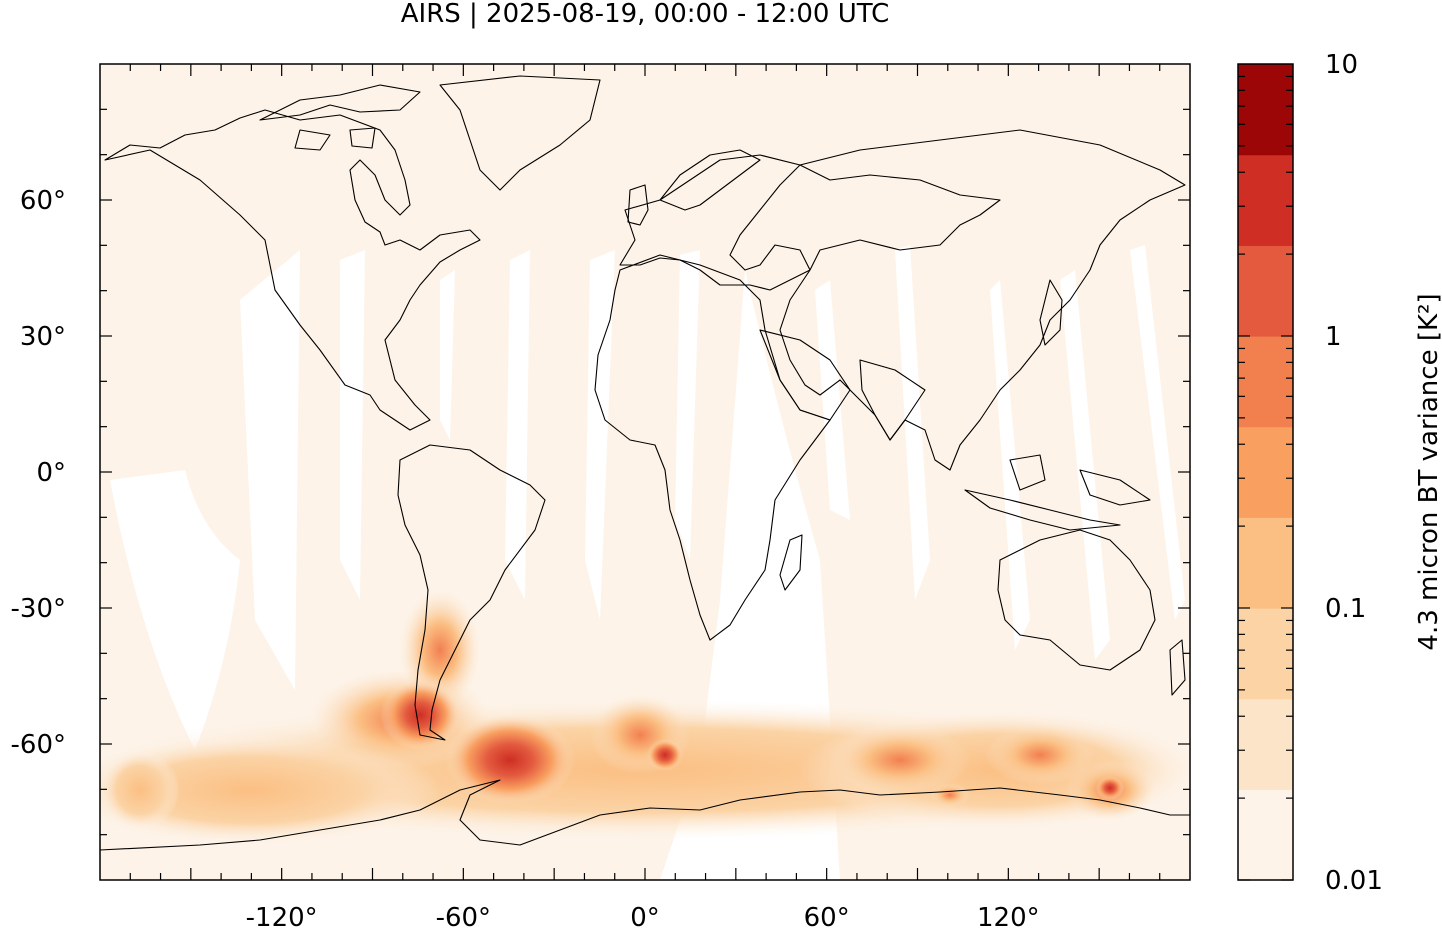 The width and height of the screenshot is (1442, 930). What do you see at coordinates (710, 180) in the screenshot?
I see `coastline-scandinavia` at bounding box center [710, 180].